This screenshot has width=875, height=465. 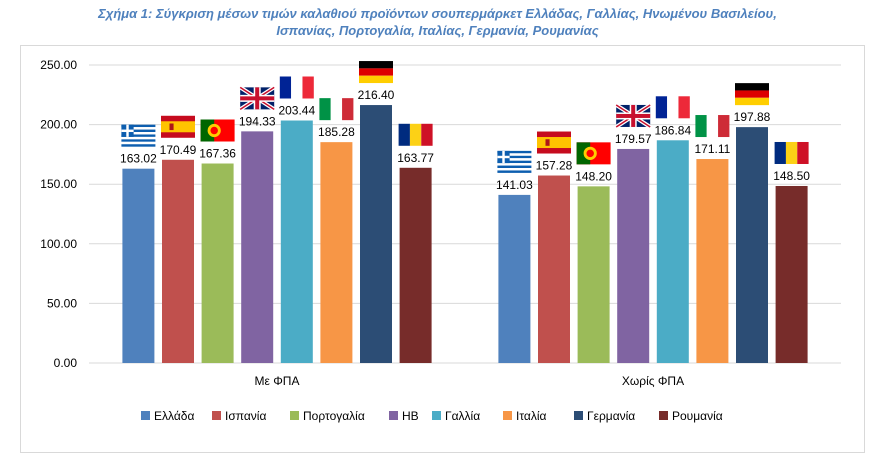 I want to click on data-label: 179.57, so click(x=633, y=139).